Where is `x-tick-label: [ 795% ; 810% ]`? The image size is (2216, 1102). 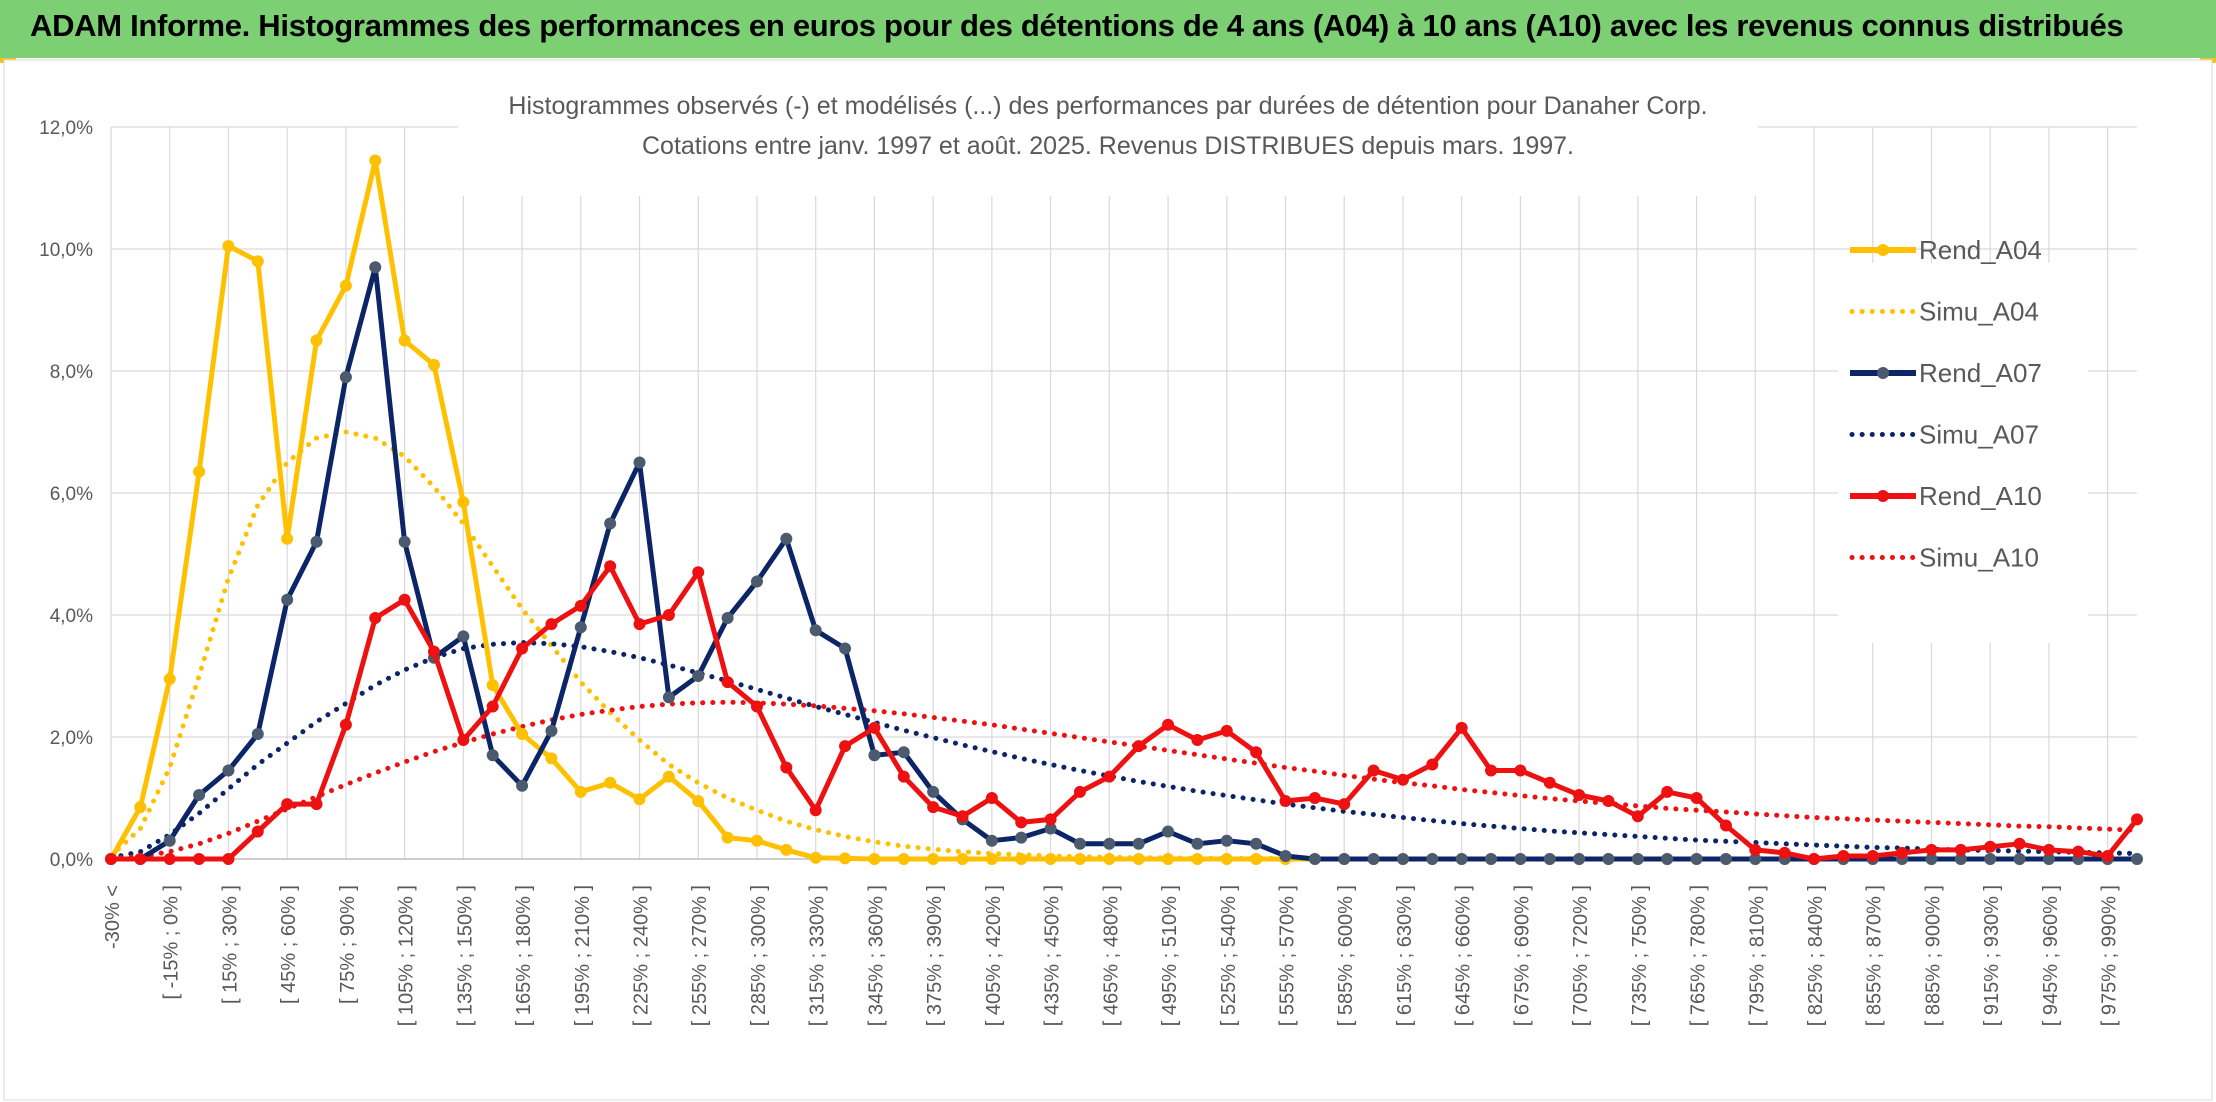 x-tick-label: [ 795% ; 810% ] is located at coordinates (1757, 955).